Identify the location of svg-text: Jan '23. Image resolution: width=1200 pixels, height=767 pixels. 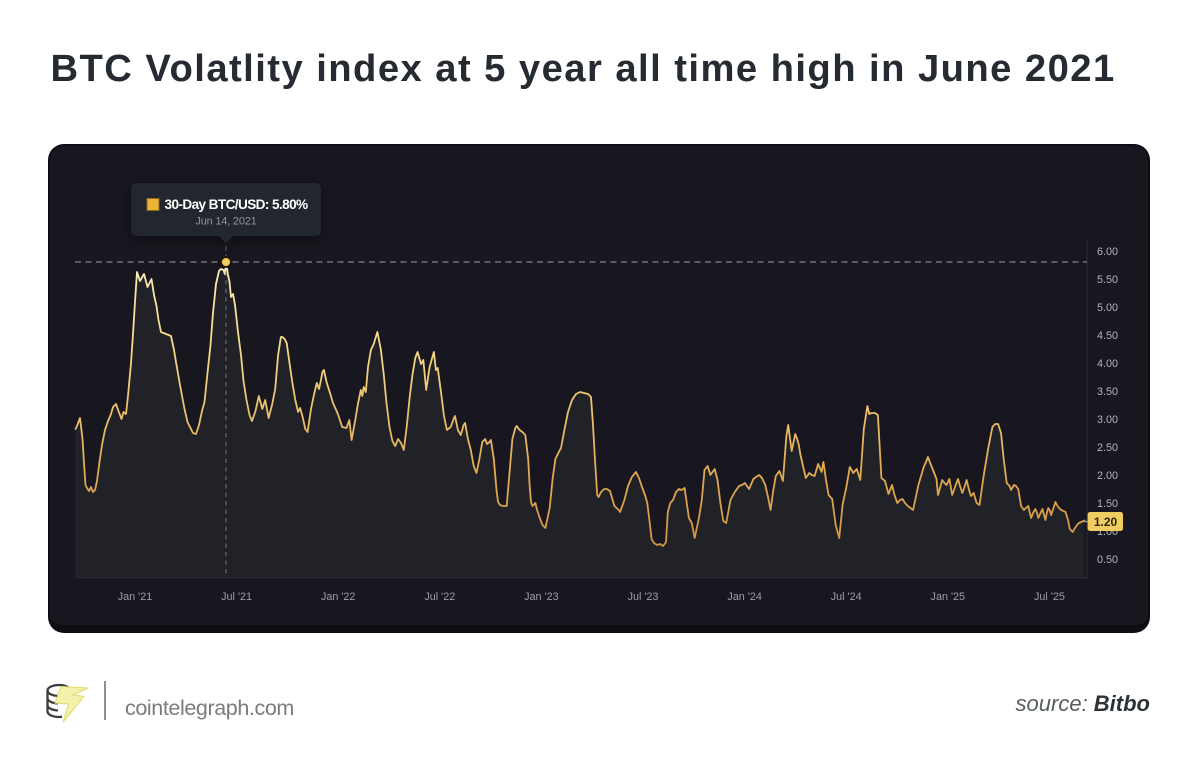
(541, 597).